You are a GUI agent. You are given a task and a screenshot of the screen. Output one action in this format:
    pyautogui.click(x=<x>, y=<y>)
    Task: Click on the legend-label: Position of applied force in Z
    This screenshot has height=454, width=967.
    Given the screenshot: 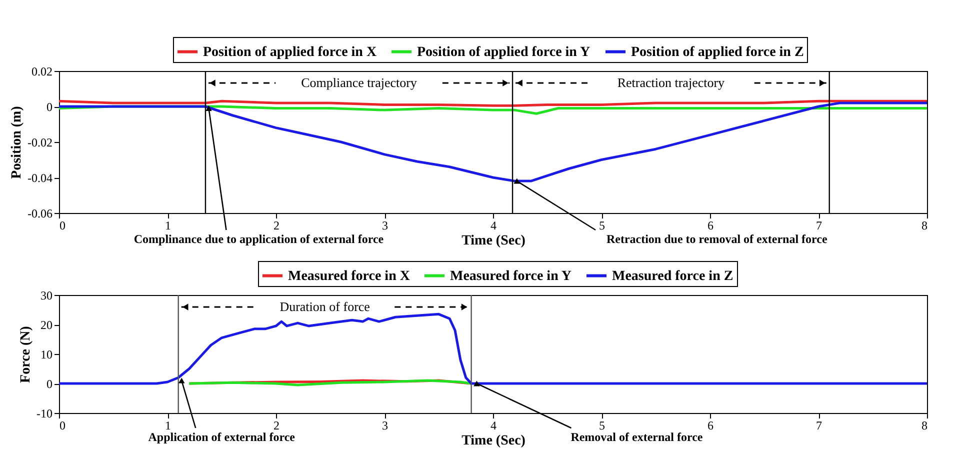 What is the action you would take?
    pyautogui.click(x=717, y=52)
    